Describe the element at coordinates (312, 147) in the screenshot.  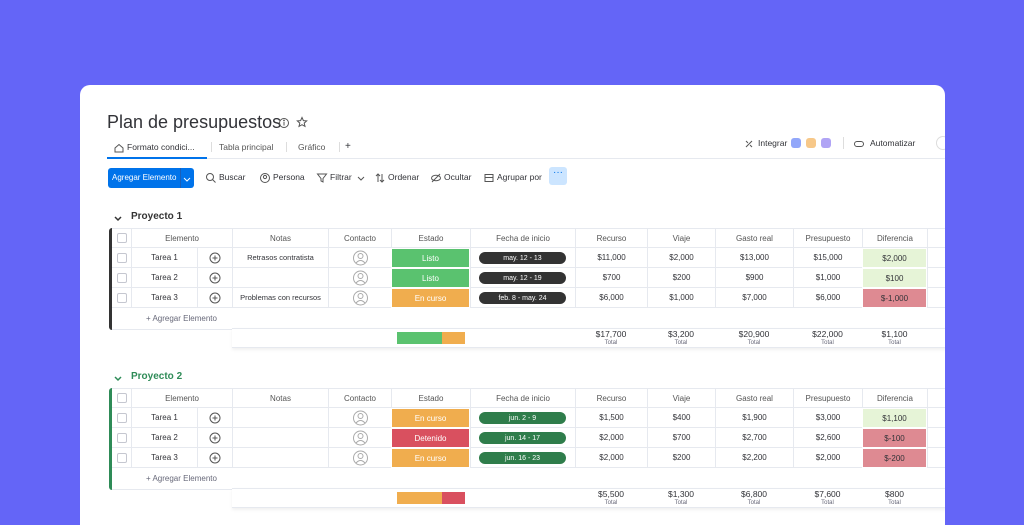
I see `view-tab: Gráfico` at that location.